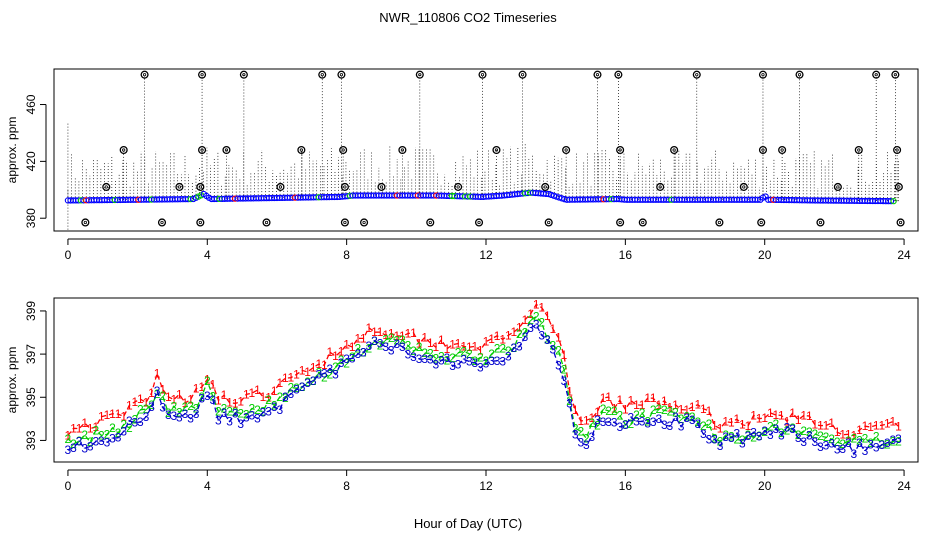 The image size is (936, 540). What do you see at coordinates (904, 486) in the screenshot?
I see `bottom-x-tick-label: 24` at bounding box center [904, 486].